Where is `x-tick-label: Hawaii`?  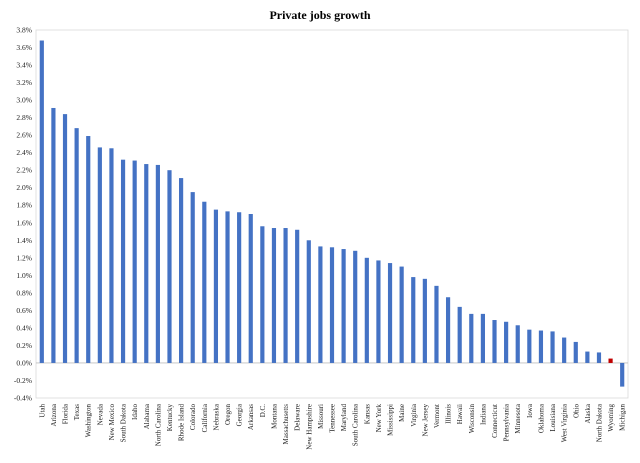
x-tick-label: Hawaii is located at coordinates (460, 414).